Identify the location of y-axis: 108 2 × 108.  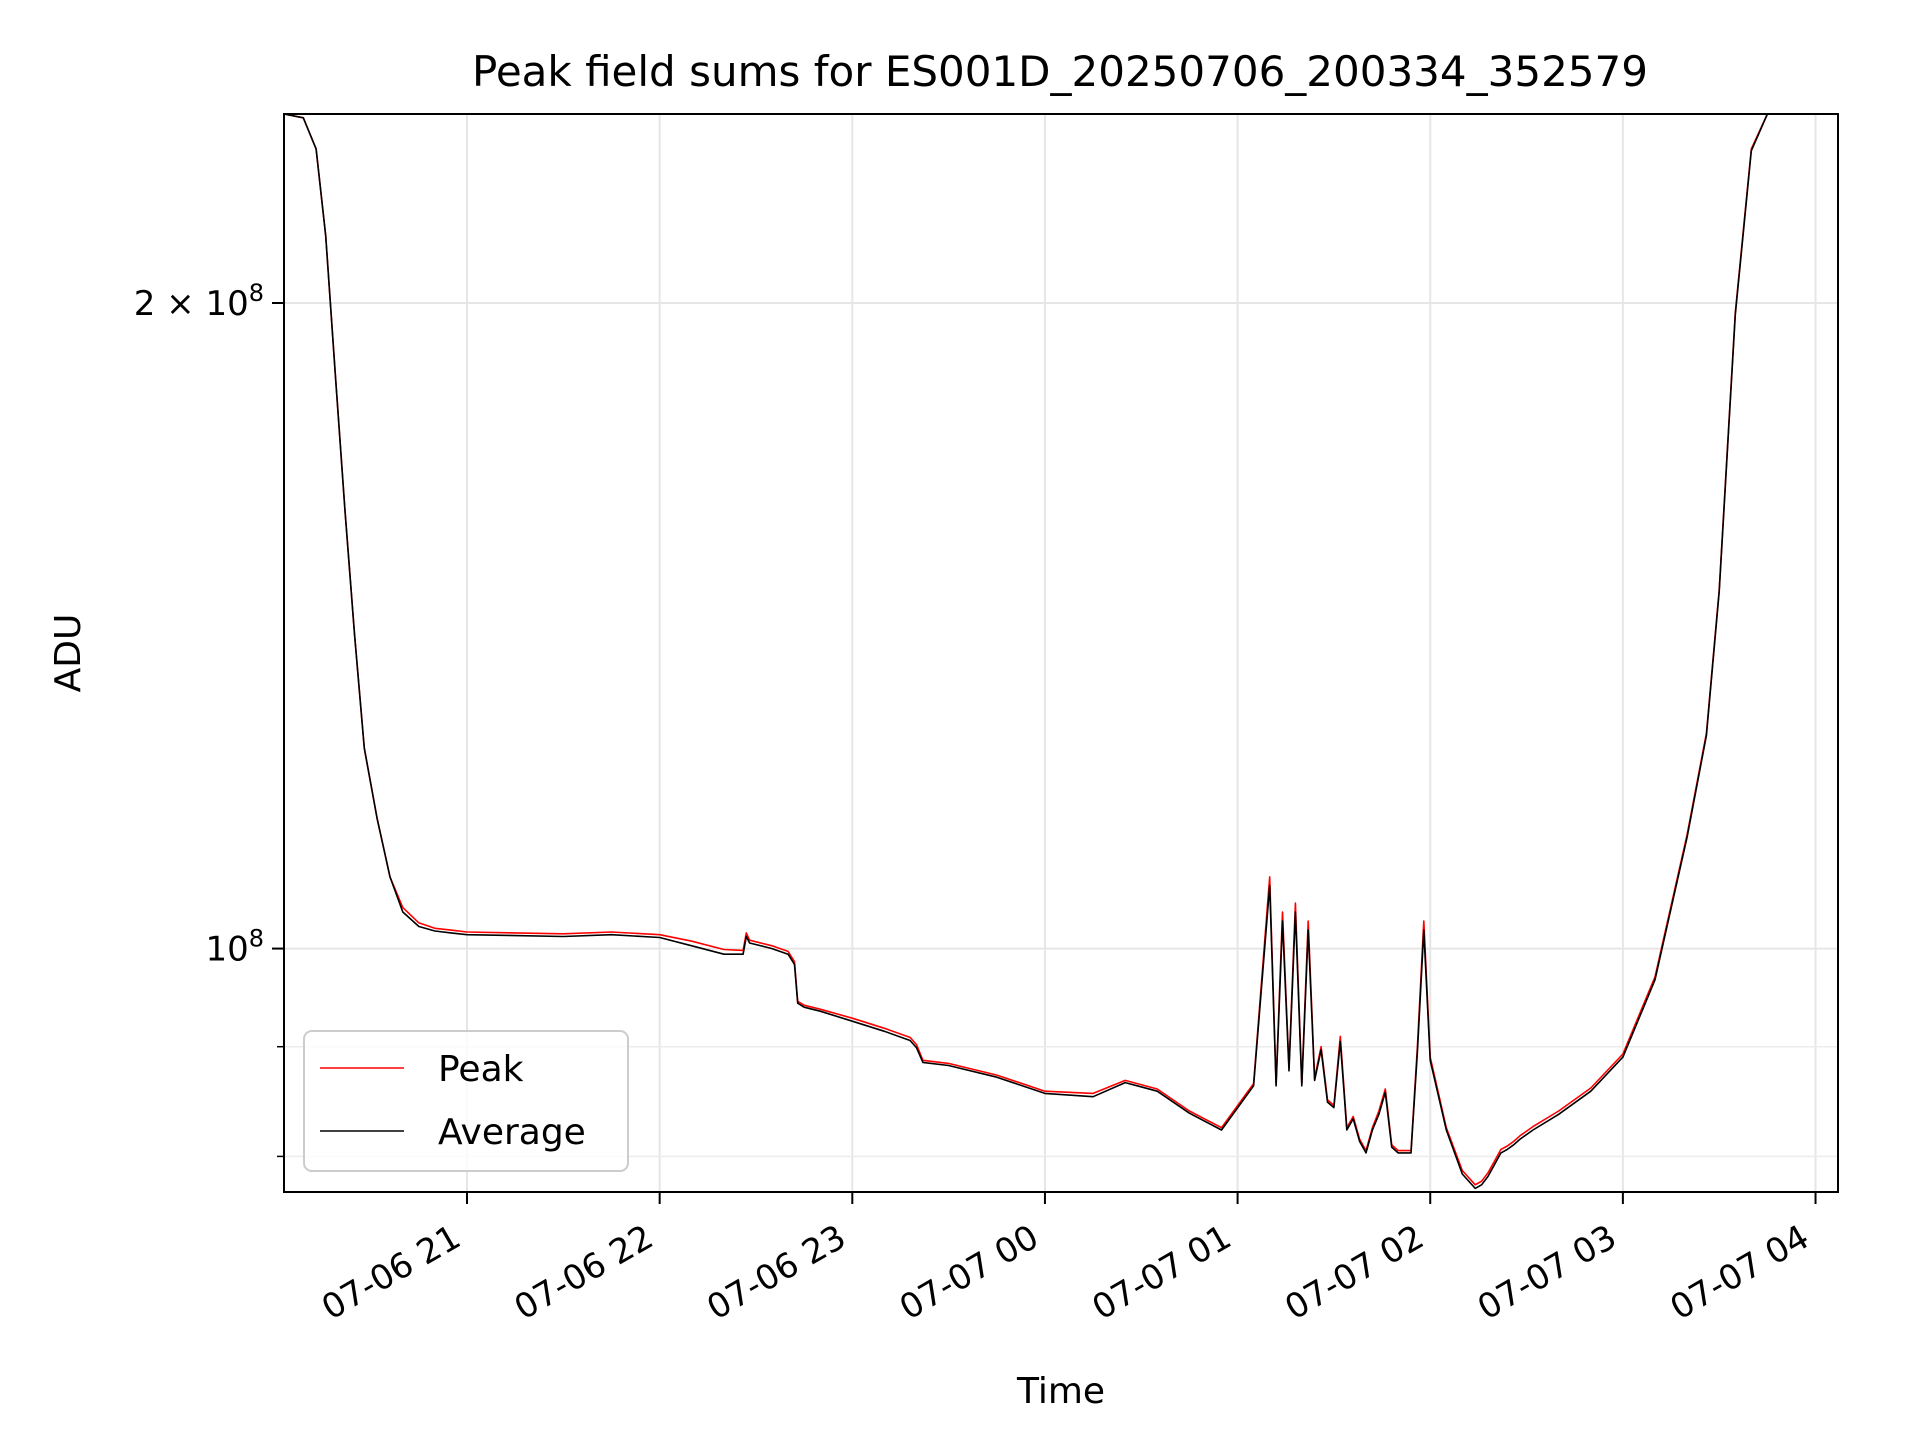
(209, 718).